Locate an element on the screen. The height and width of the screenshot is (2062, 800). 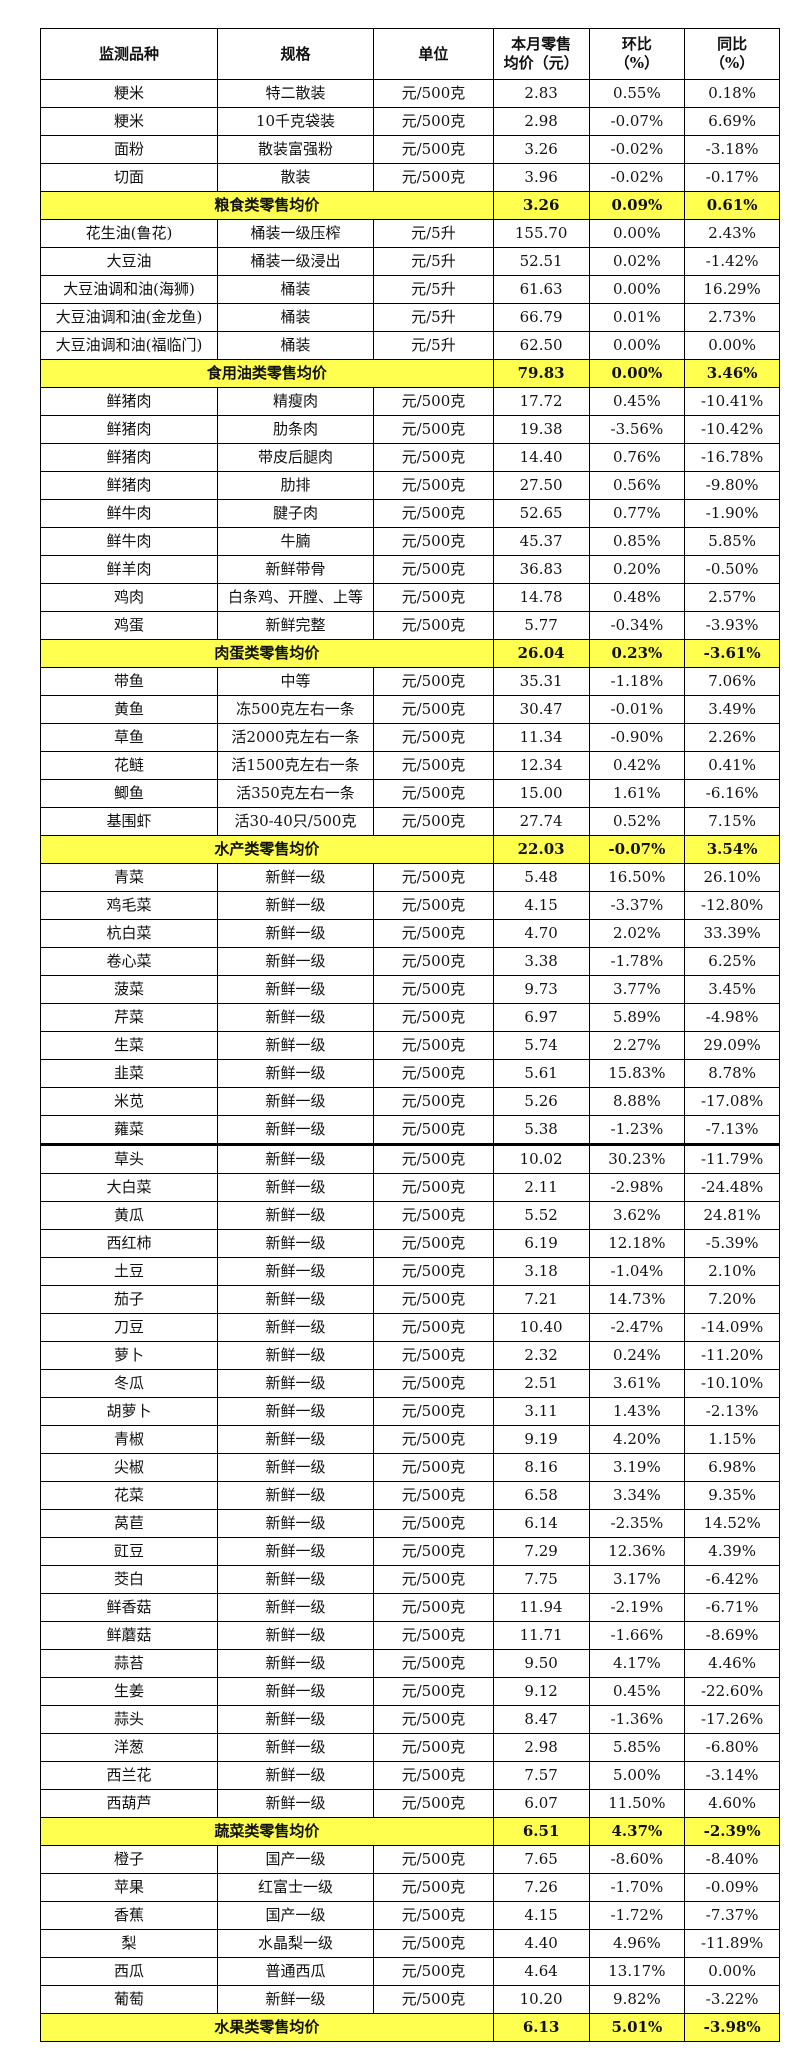
summary-row: 蔬菜类零售均价 6.51 4.37% -2.39% is located at coordinates (410, 1831).